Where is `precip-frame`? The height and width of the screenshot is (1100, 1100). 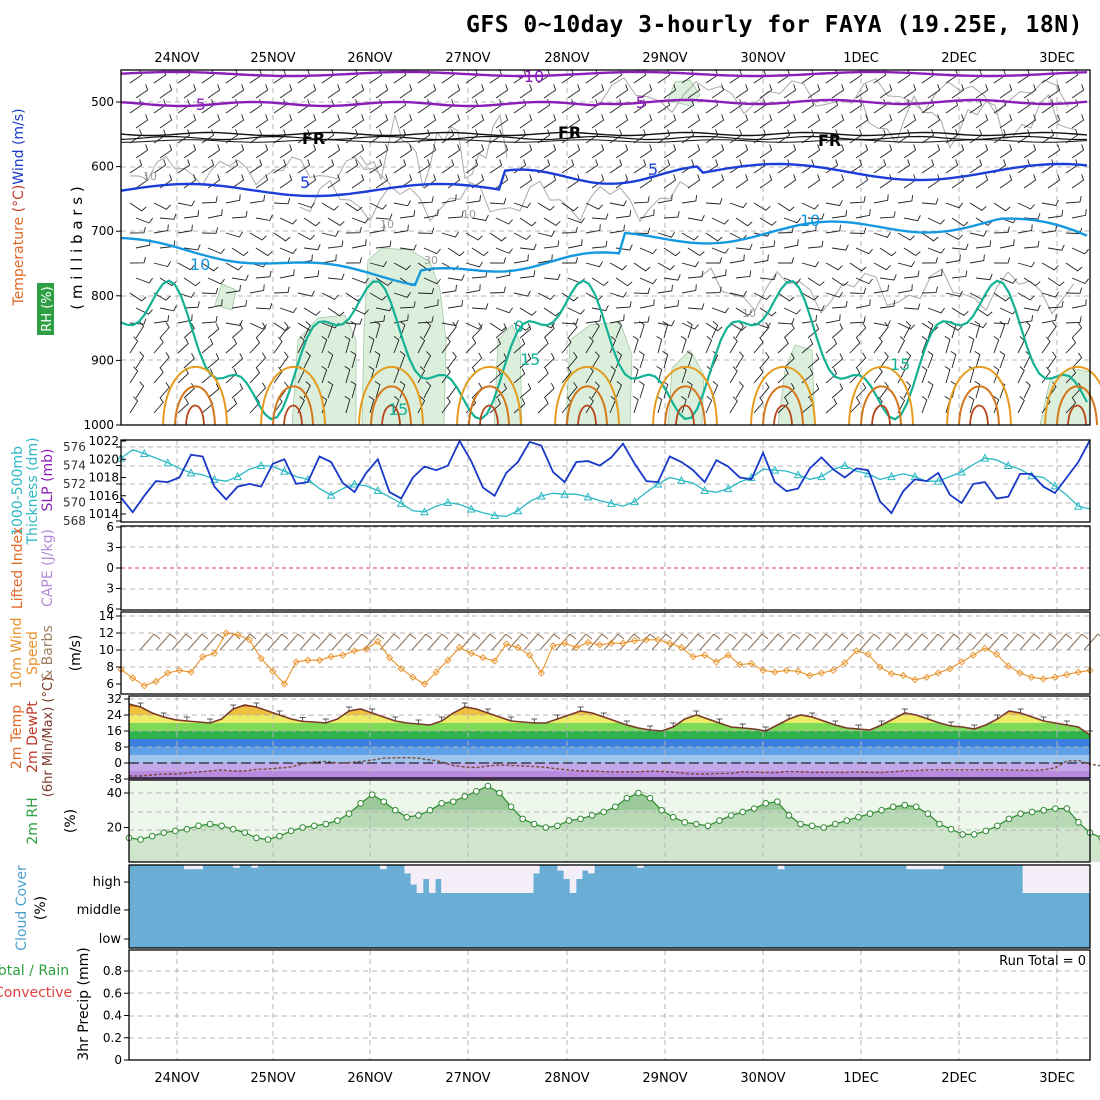 precip-frame is located at coordinates (609, 1005).